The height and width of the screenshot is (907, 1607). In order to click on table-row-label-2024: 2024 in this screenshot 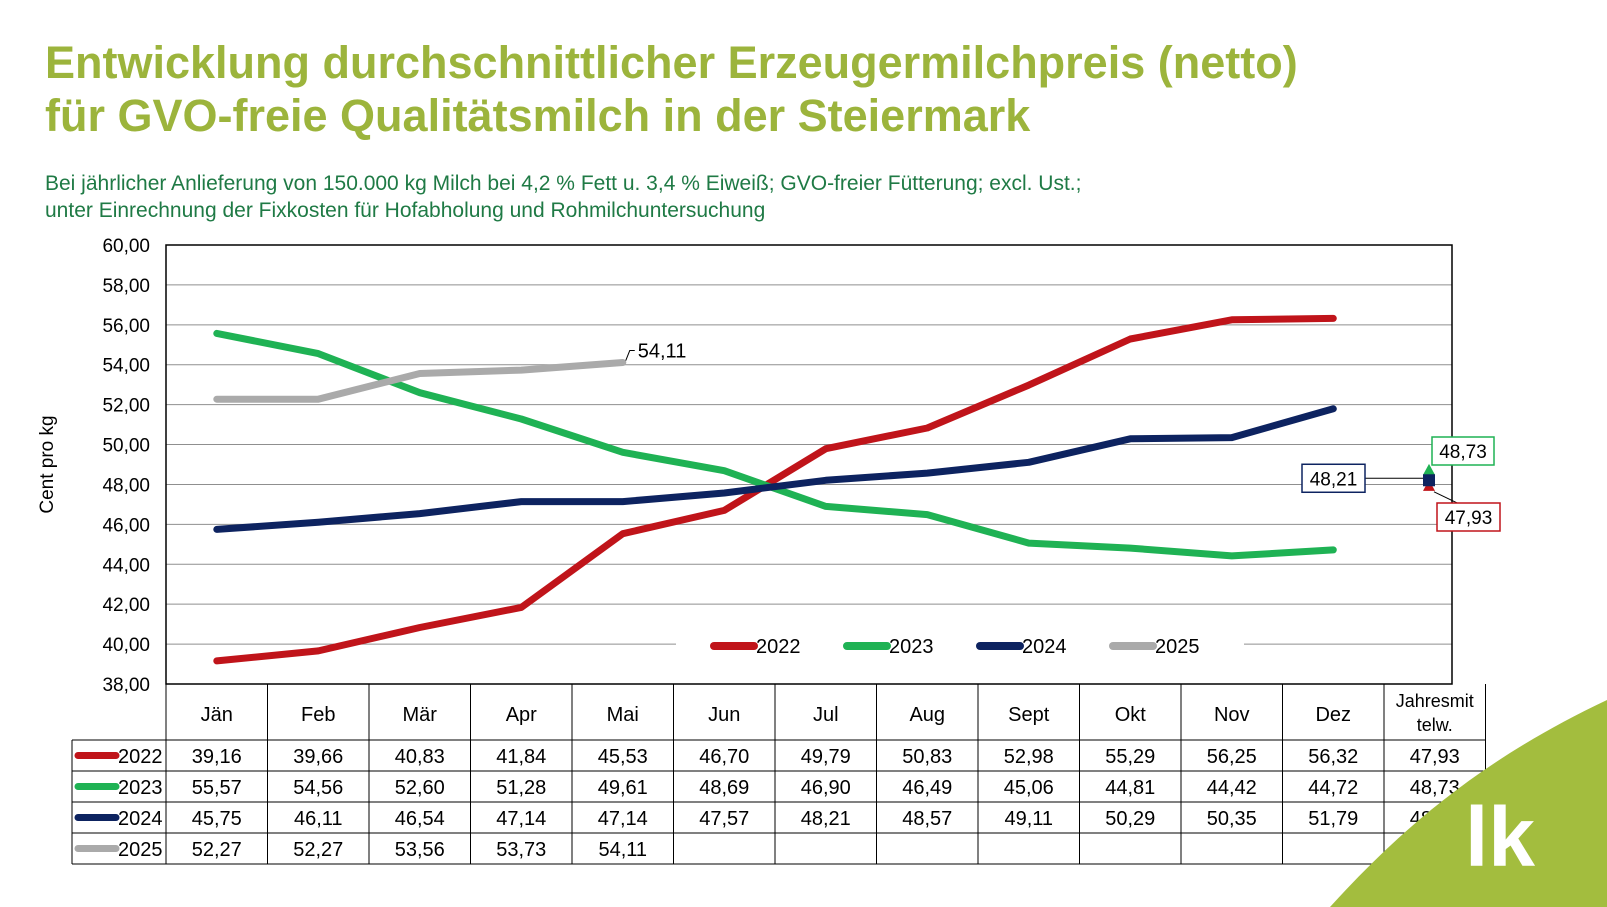, I will do `click(140, 819)`.